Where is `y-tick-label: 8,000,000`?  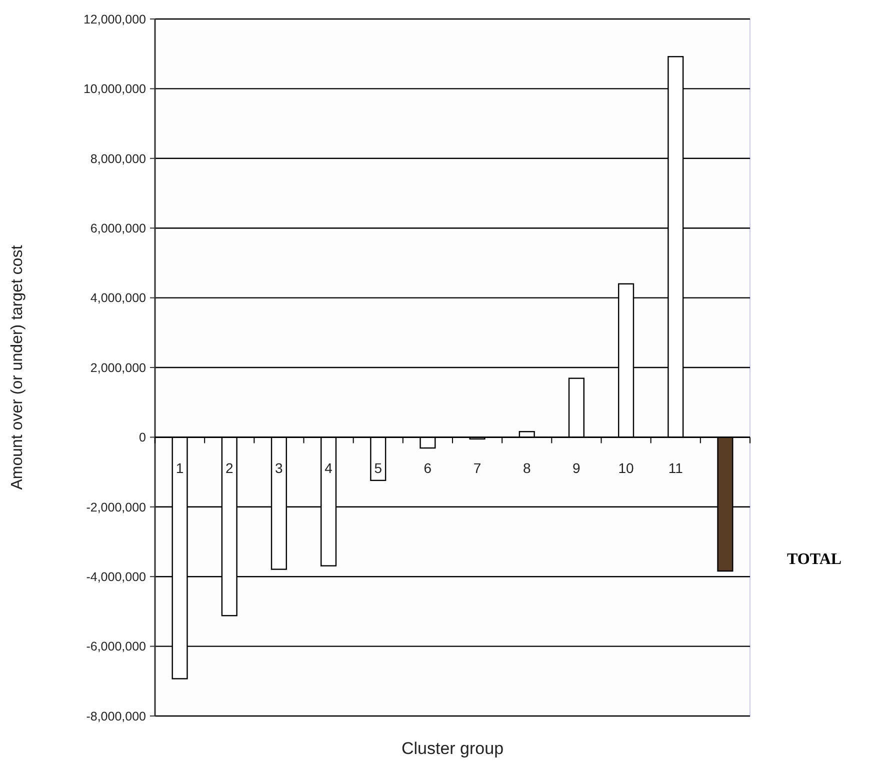
y-tick-label: 8,000,000 is located at coordinates (118, 159).